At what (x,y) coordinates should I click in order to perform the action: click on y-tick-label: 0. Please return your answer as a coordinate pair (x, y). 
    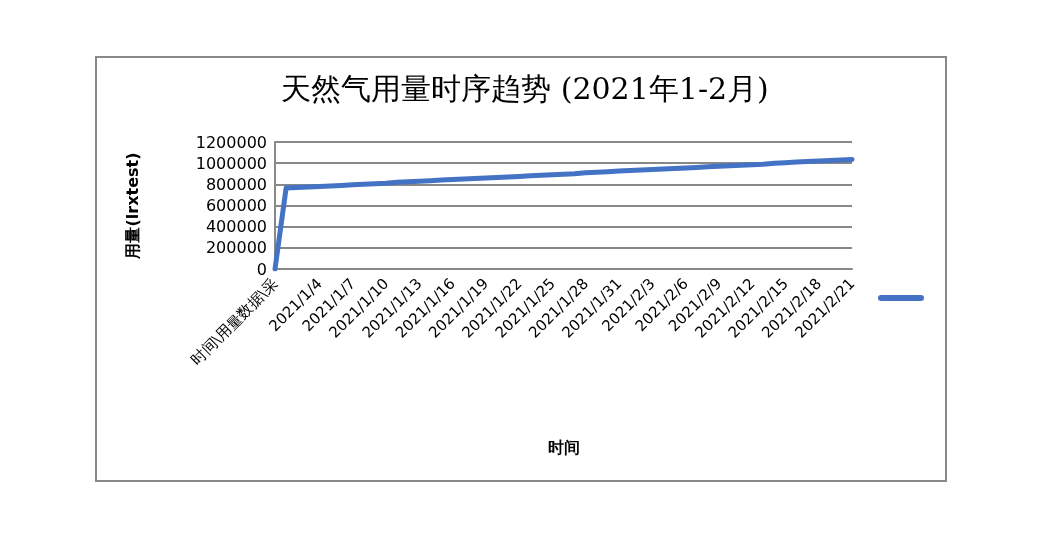
    Looking at the image, I should click on (261, 269).